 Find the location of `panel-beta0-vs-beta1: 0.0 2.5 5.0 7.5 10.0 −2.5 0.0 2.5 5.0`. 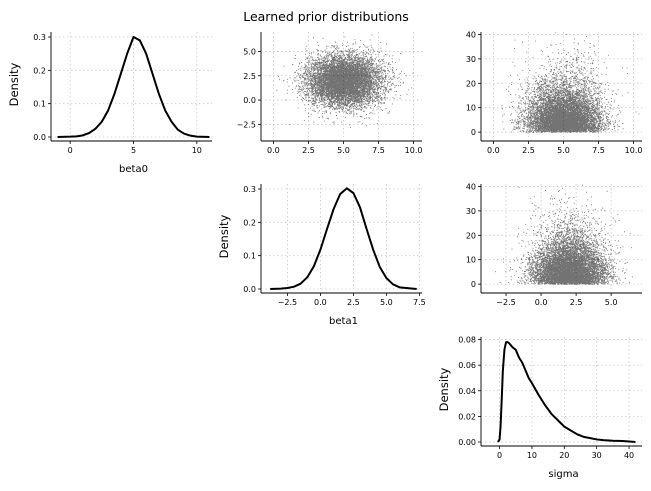

panel-beta0-vs-beta1: 0.0 2.5 5.0 7.5 10.0 −2.5 0.0 2.5 5.0 is located at coordinates (330, 93).